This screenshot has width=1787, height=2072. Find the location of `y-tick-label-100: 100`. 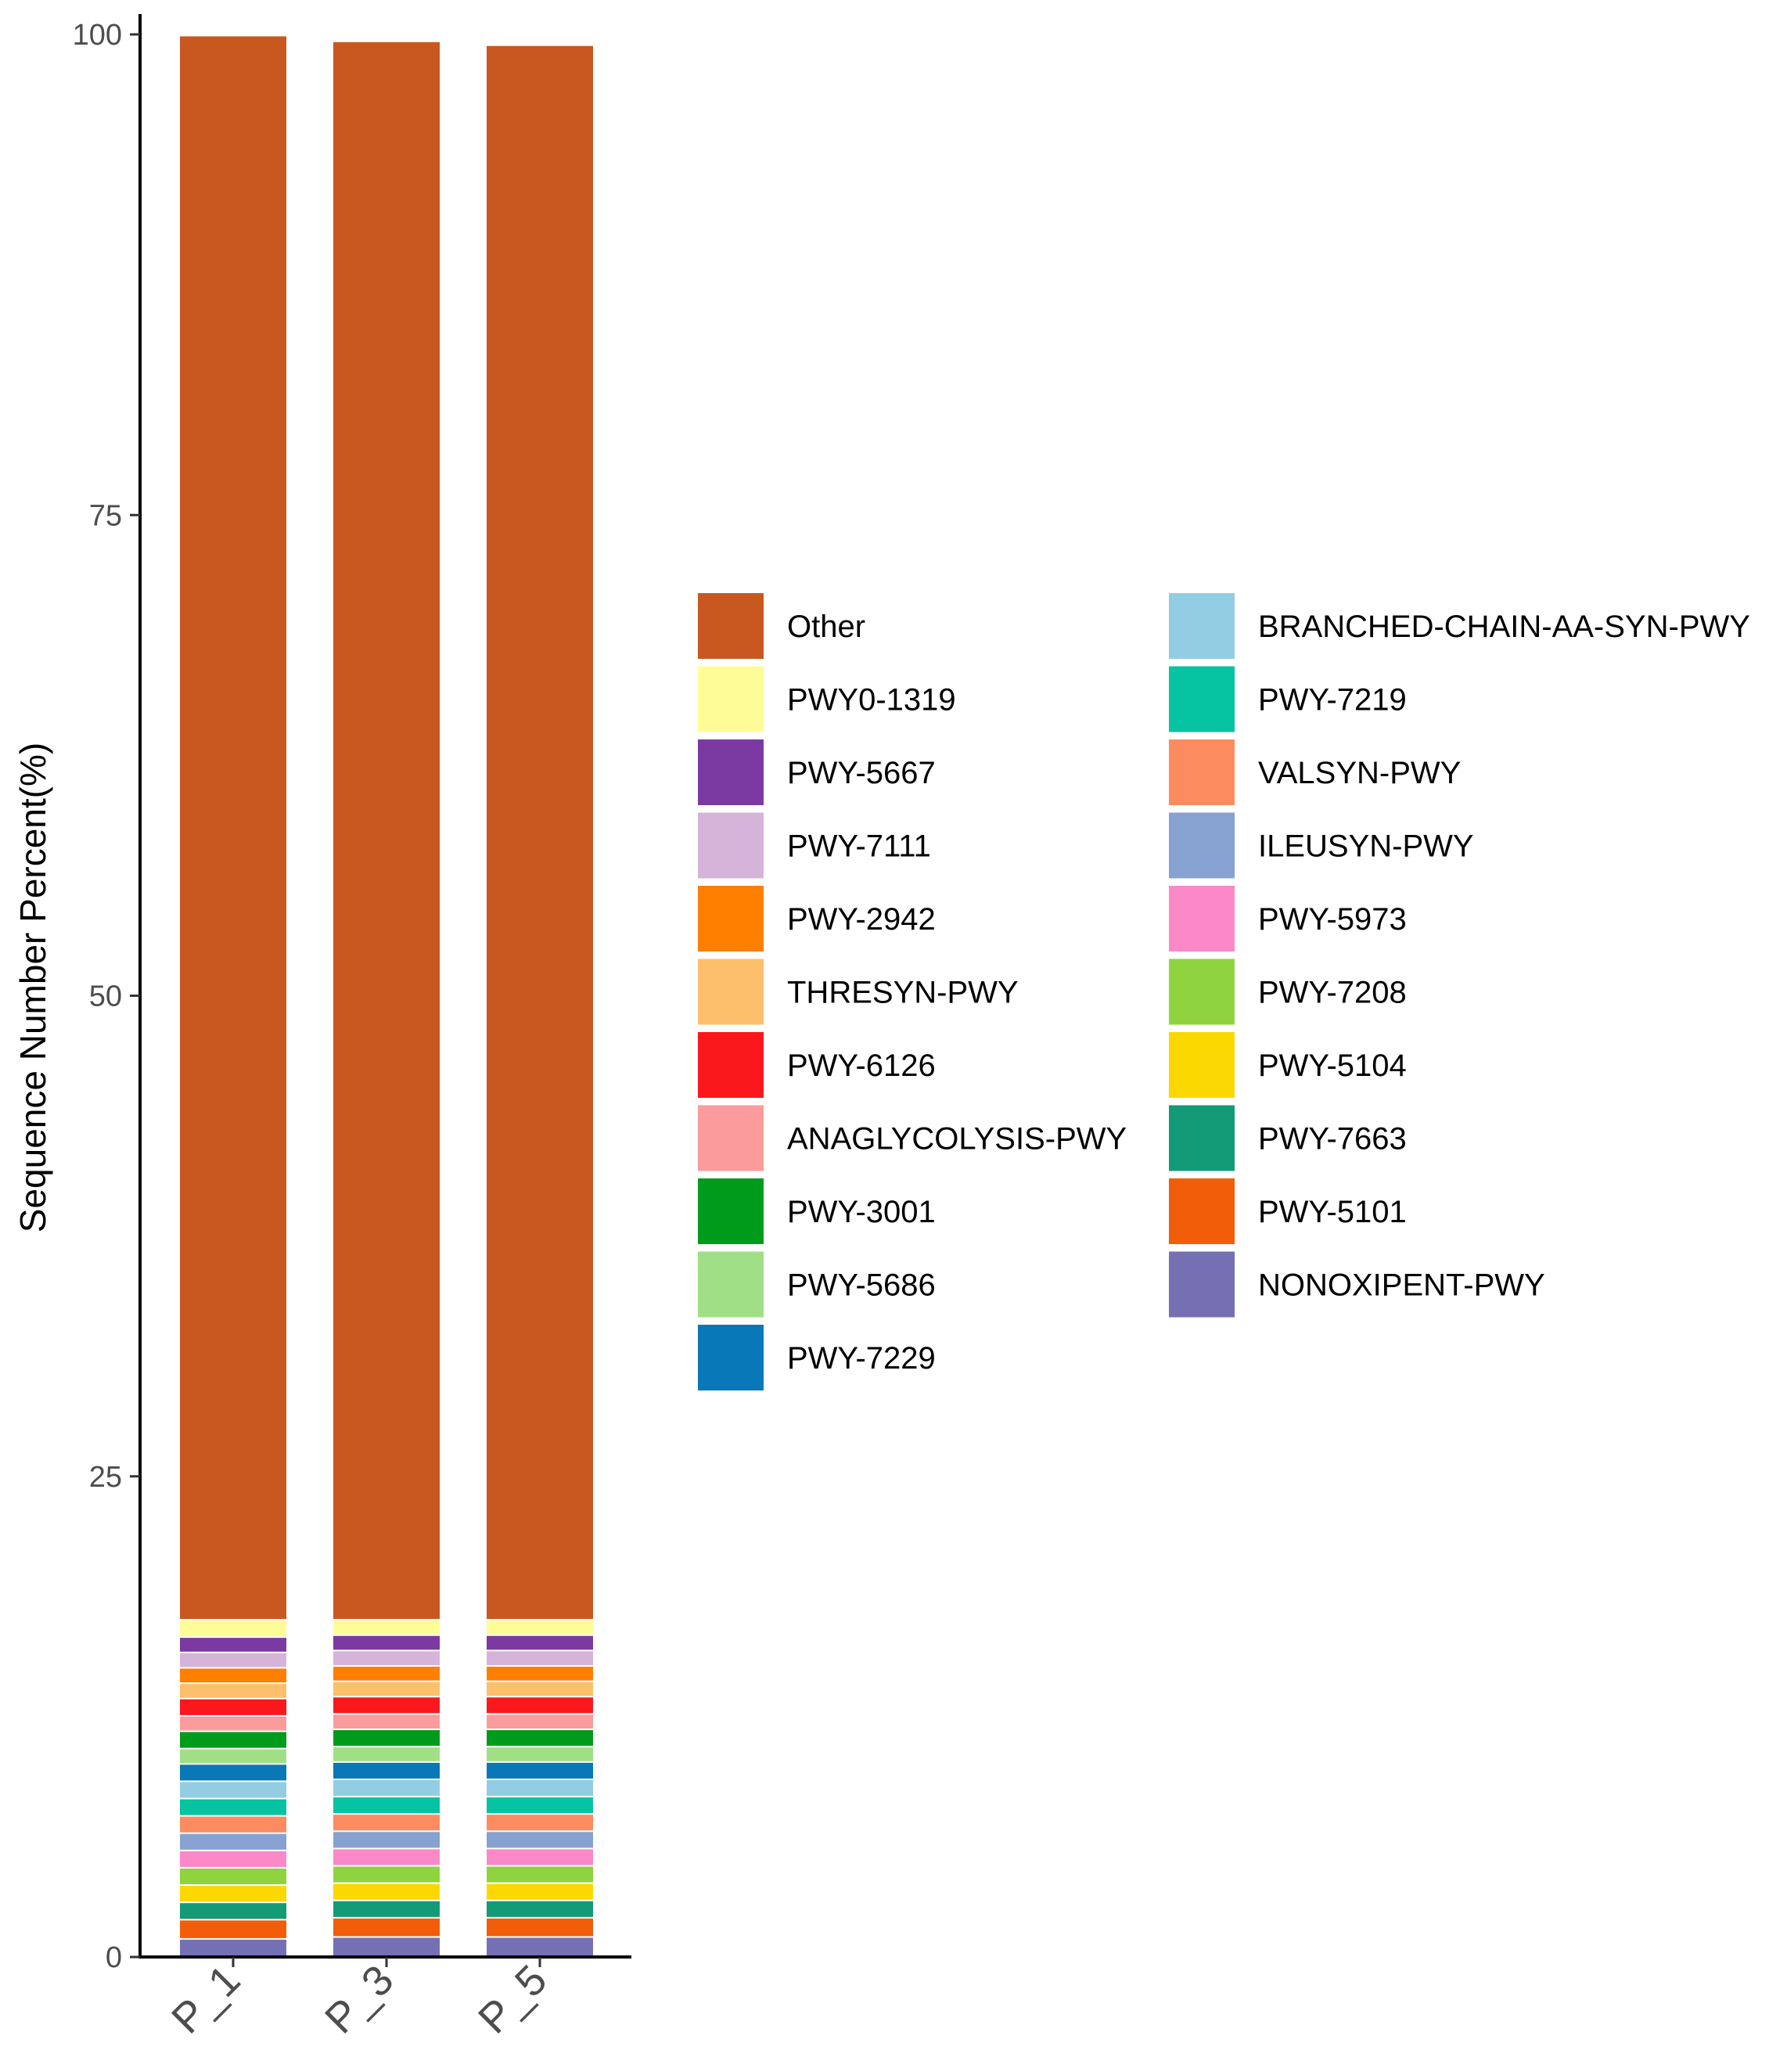

y-tick-label-100: 100 is located at coordinates (98, 36).